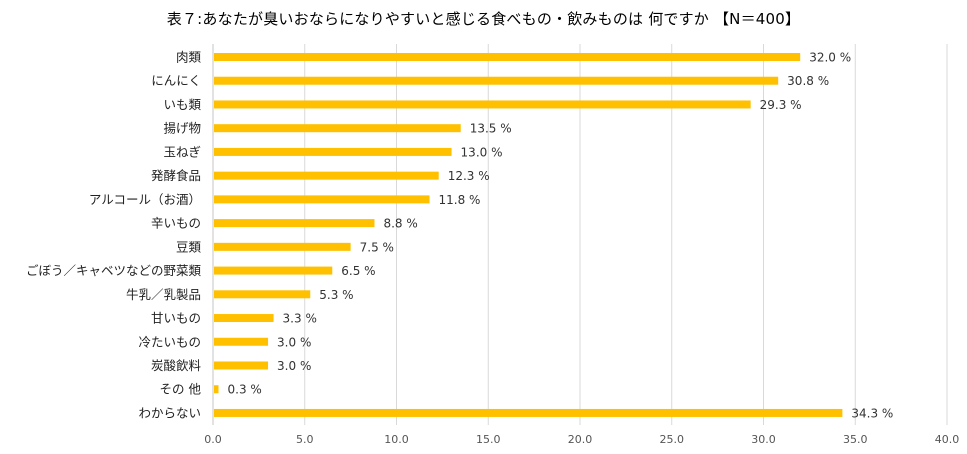 The image size is (967, 454). Describe the element at coordinates (145, 199) in the screenshot. I see `category-label: アルコール（お酒）` at that location.